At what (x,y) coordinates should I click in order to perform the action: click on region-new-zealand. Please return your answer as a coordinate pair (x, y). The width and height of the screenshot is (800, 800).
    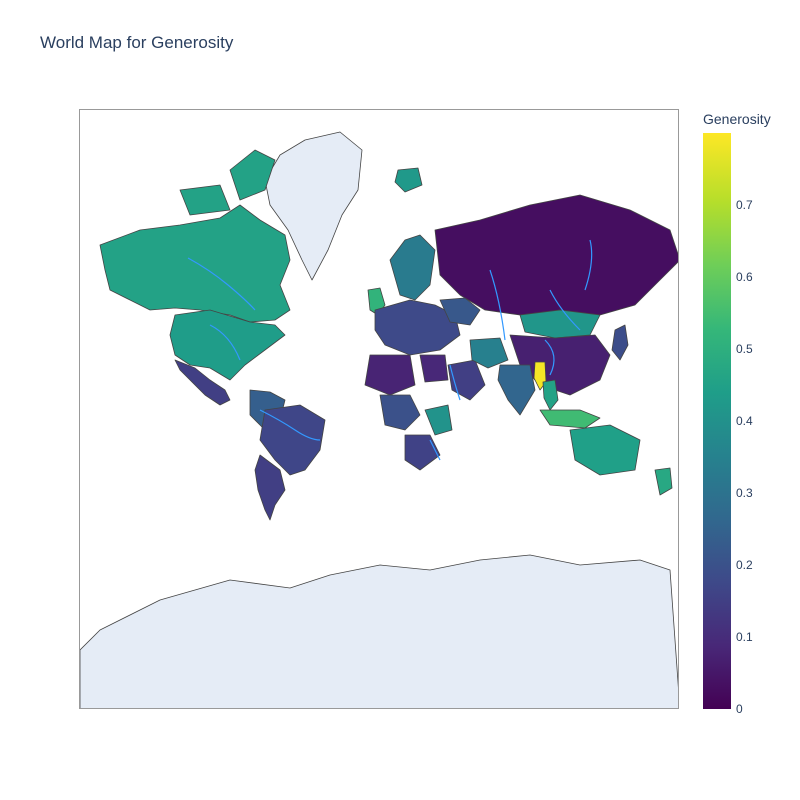
    Looking at the image, I should click on (663, 481).